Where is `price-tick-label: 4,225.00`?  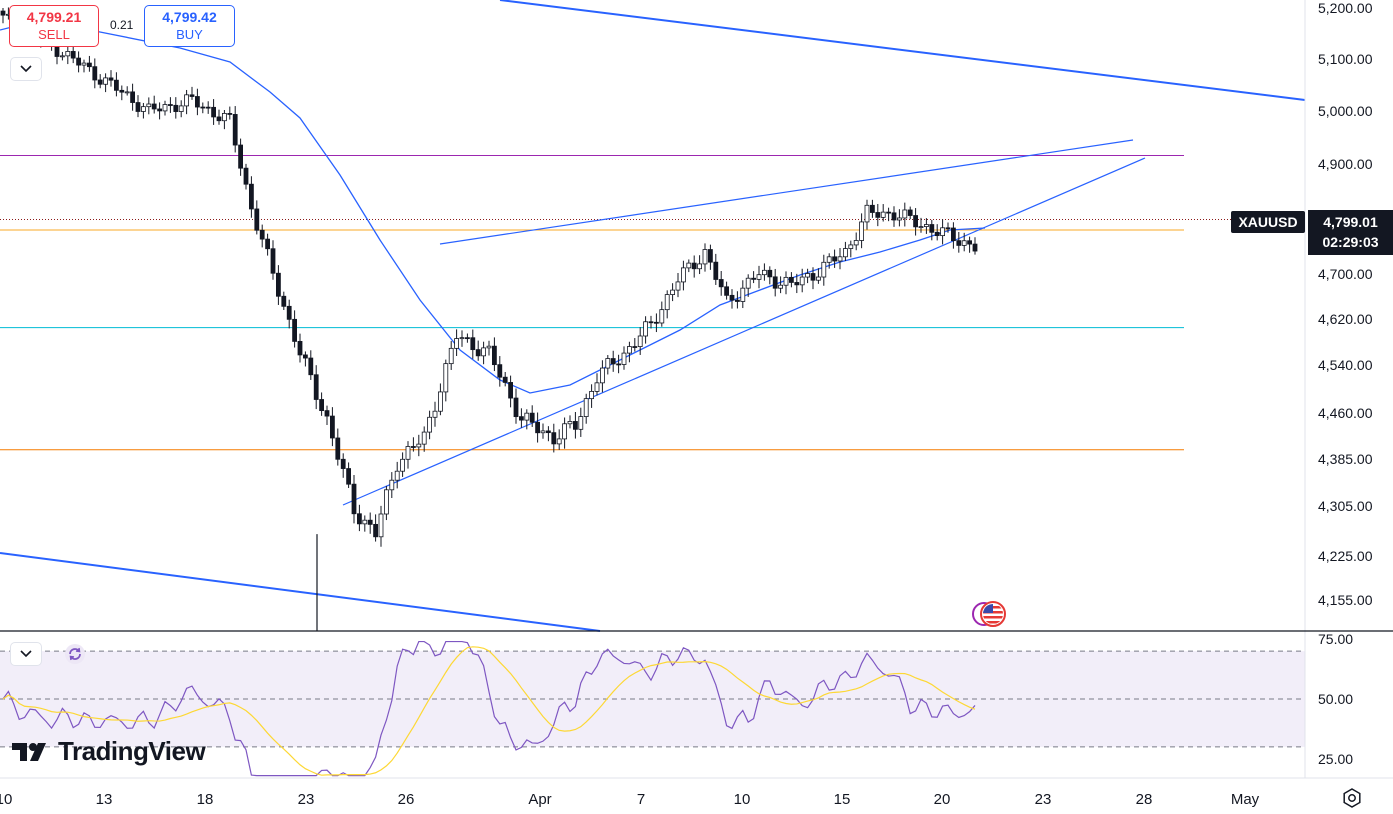
price-tick-label: 4,225.00 is located at coordinates (1345, 556).